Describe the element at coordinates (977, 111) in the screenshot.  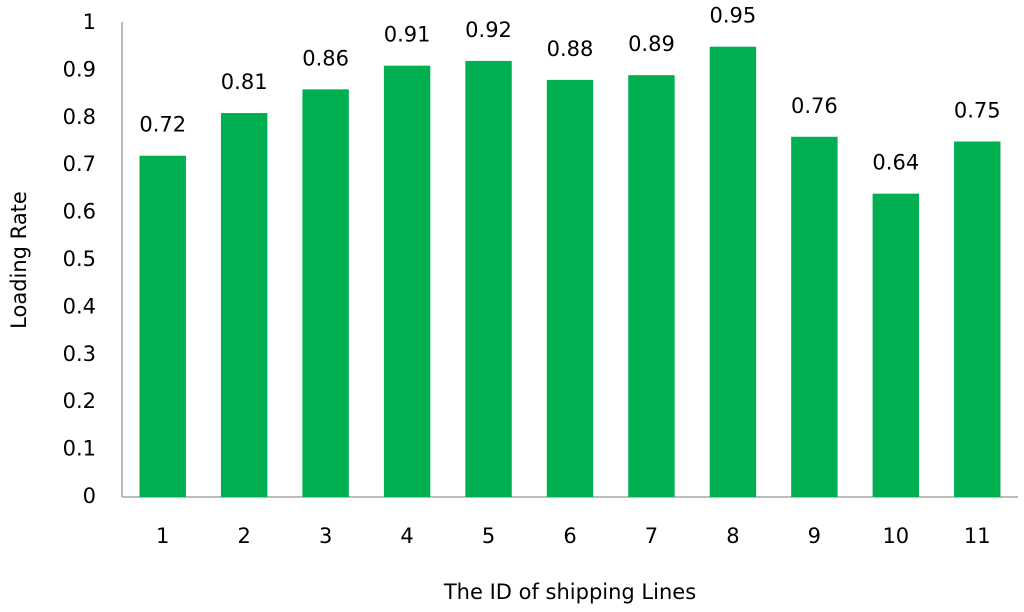
I see `data-label: 0.75` at that location.